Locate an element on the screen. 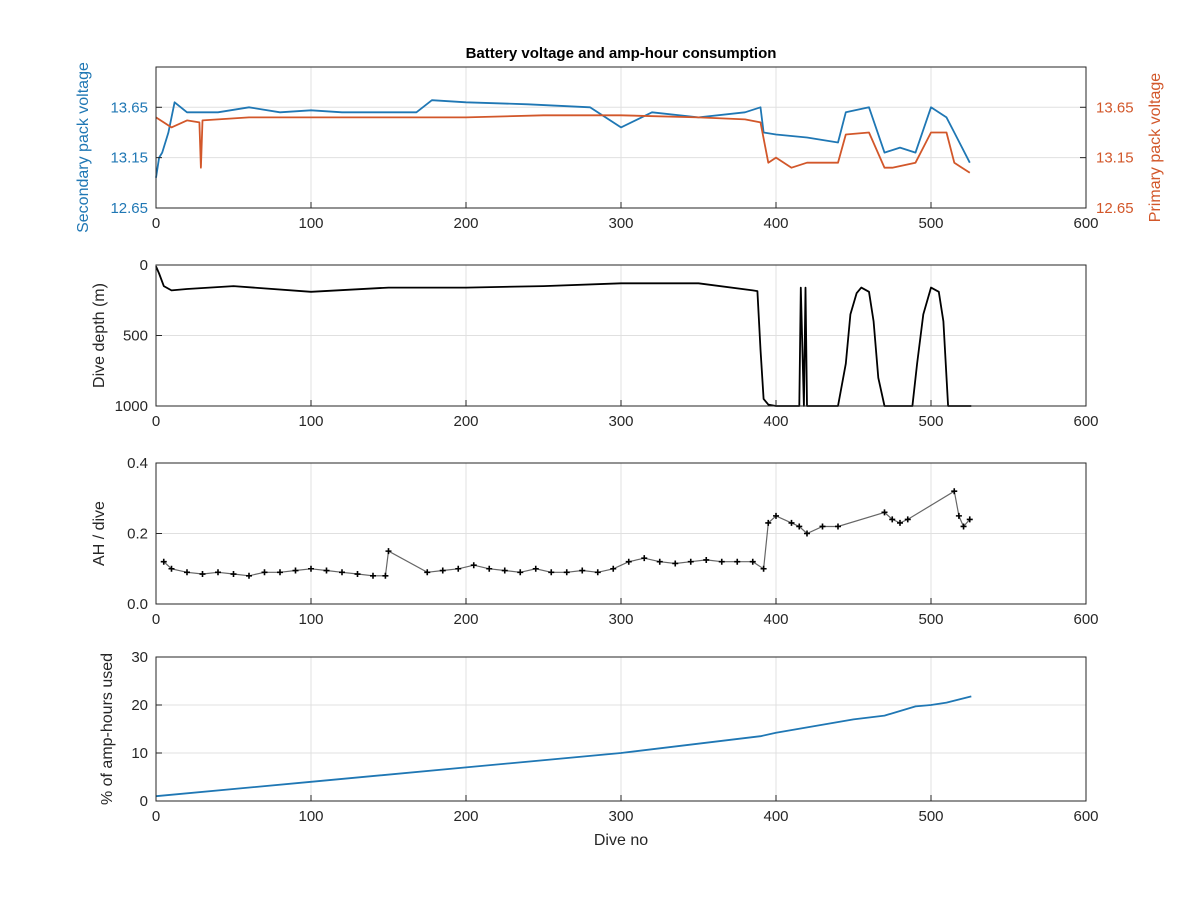  y-axis-label: Secondary pack voltage is located at coordinates (83, 147).